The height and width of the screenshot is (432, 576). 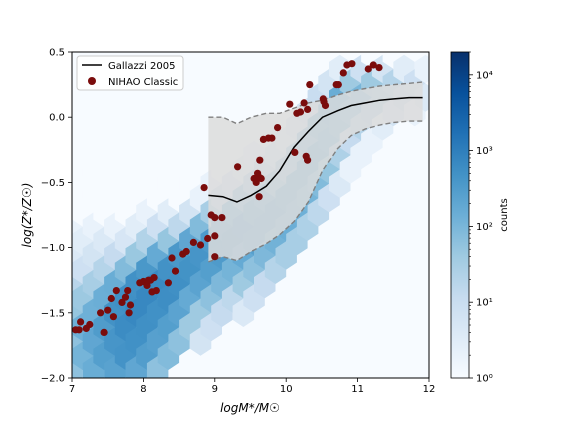 I want to click on y-axis: 0.5 0.0 −0.5 −1.0 −1.5 −2.0, so click(x=56, y=216).